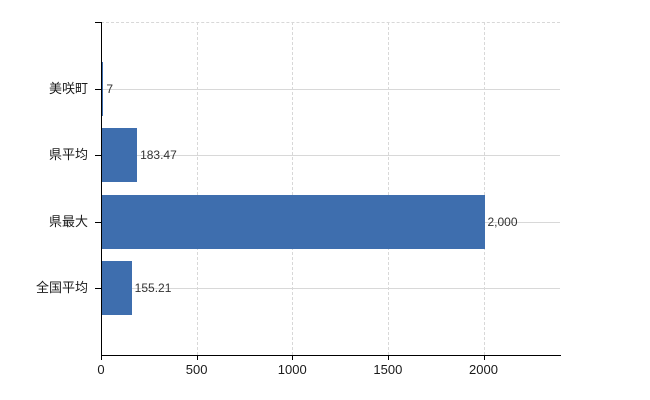 The image size is (650, 400). What do you see at coordinates (158, 155) in the screenshot?
I see `bar-value-label: 183.47` at bounding box center [158, 155].